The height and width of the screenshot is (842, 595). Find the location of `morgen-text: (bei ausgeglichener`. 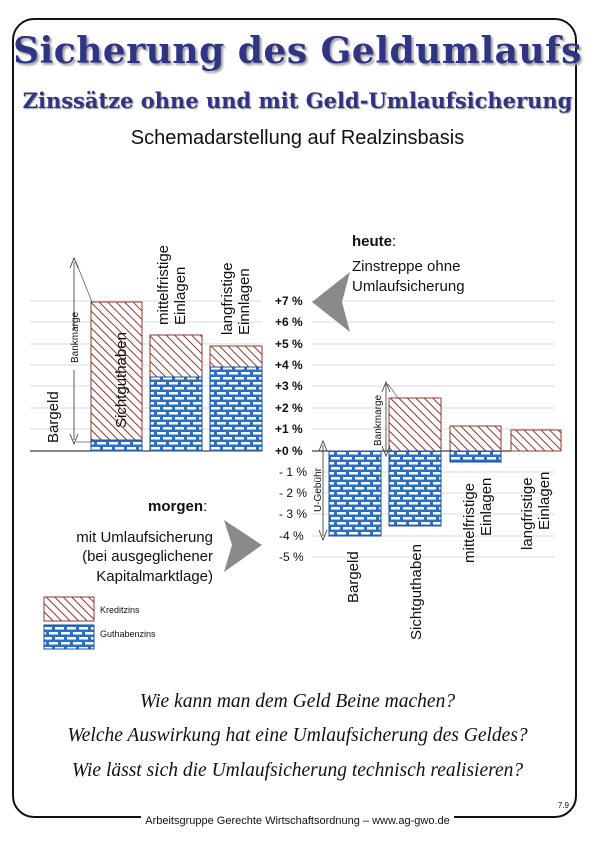

morgen-text: (bei ausgeglichener is located at coordinates (147, 556).